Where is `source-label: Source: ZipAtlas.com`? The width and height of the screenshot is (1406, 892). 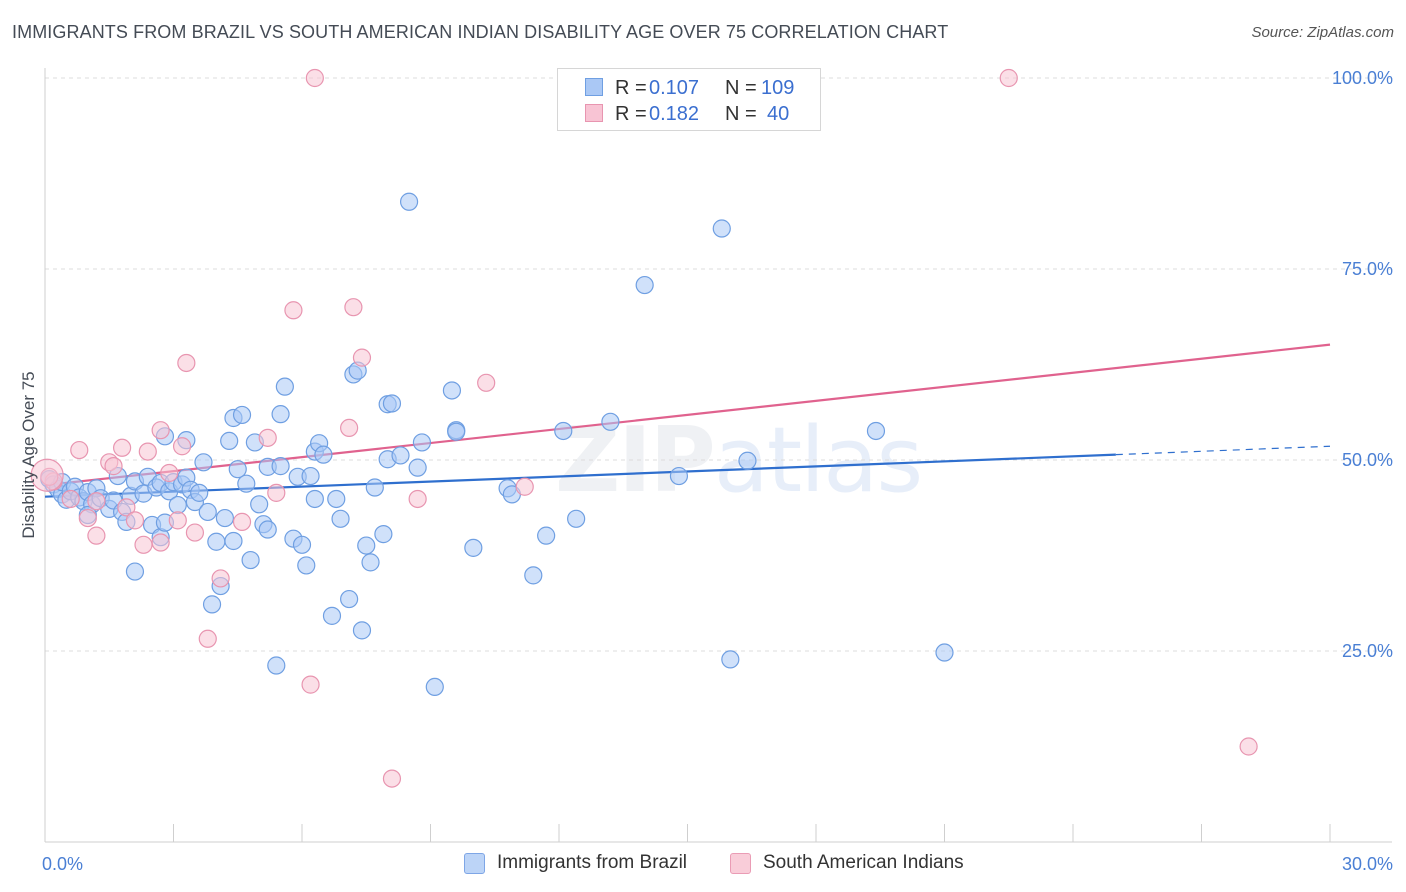
source-label: Source: ZipAtlas.com is located at coordinates (1322, 32).